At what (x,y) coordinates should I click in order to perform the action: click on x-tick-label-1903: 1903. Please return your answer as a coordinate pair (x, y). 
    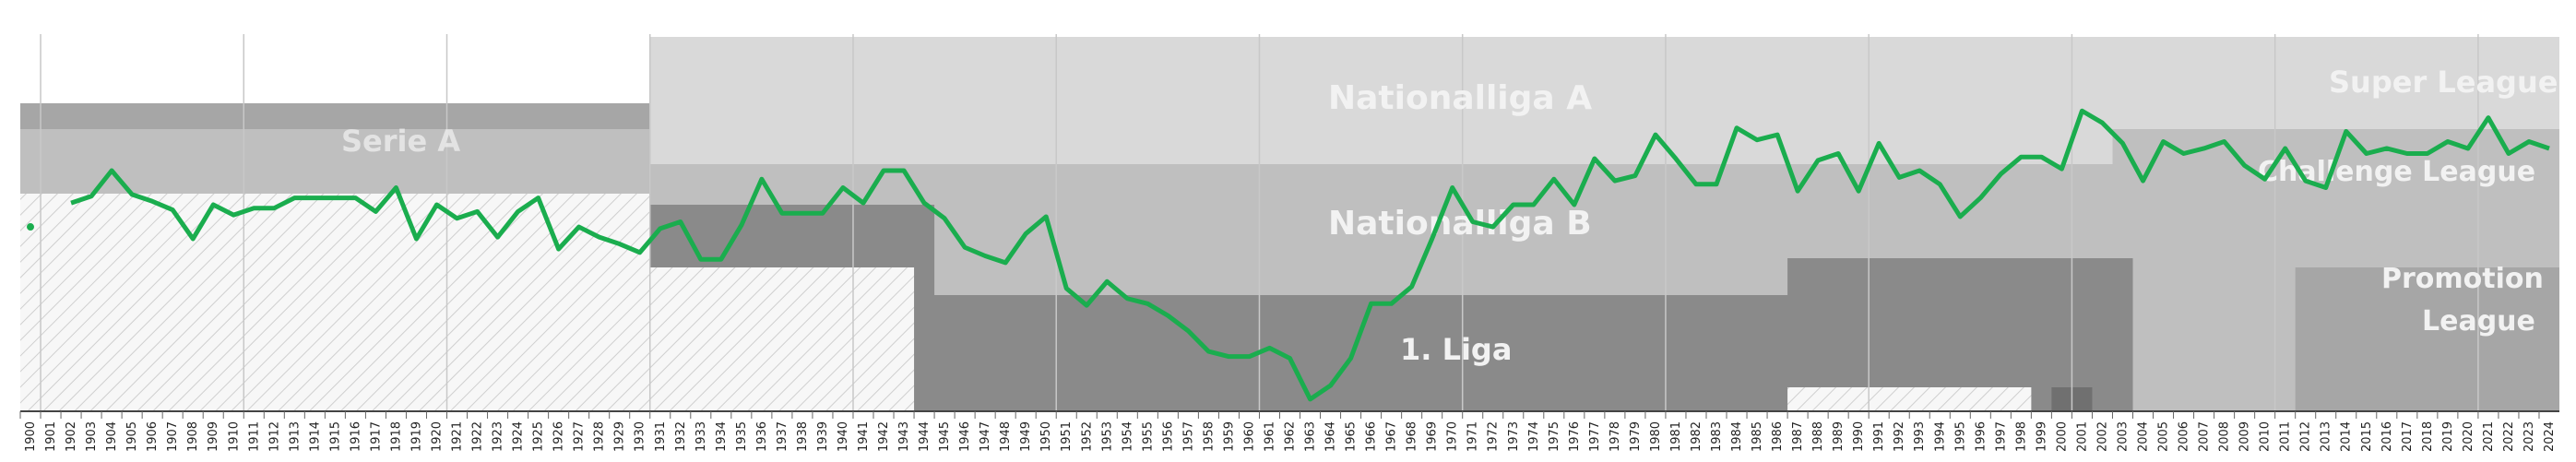
    Looking at the image, I should click on (92, 437).